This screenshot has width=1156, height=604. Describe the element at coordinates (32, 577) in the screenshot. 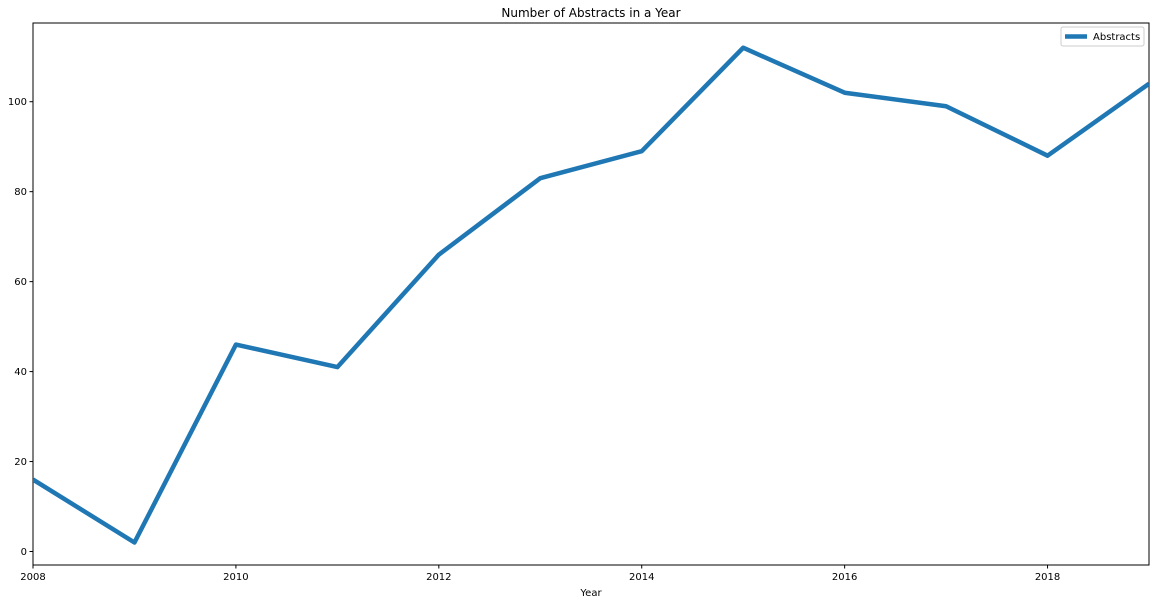

I see `x-tick-label: 2008` at that location.